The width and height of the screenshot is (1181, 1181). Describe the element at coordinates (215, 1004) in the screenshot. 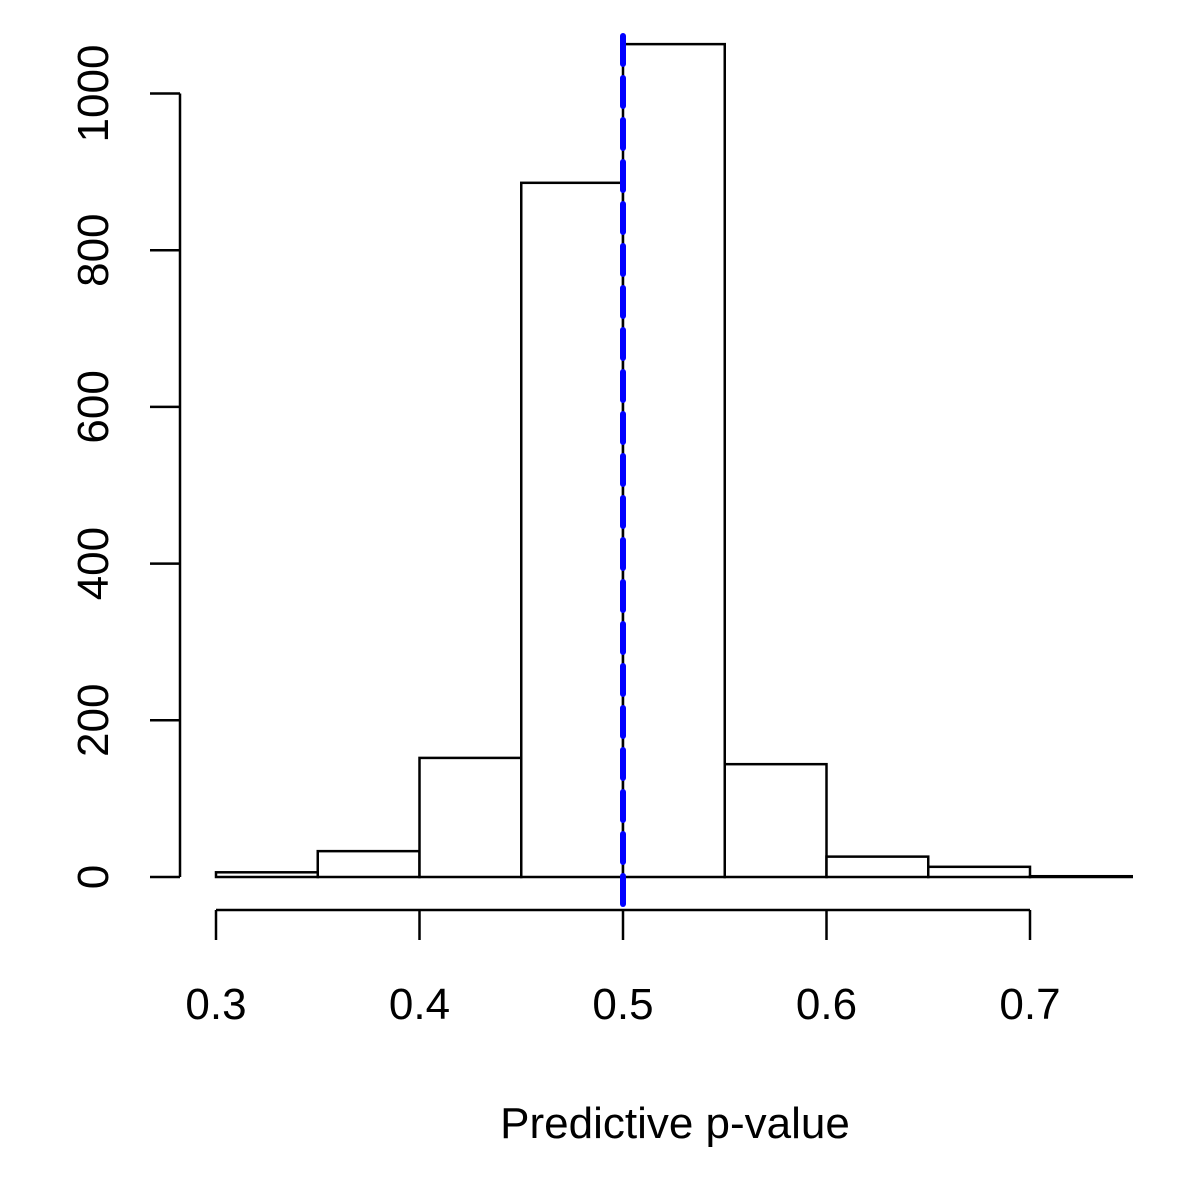

I see `x-tick-label: 0.3` at that location.